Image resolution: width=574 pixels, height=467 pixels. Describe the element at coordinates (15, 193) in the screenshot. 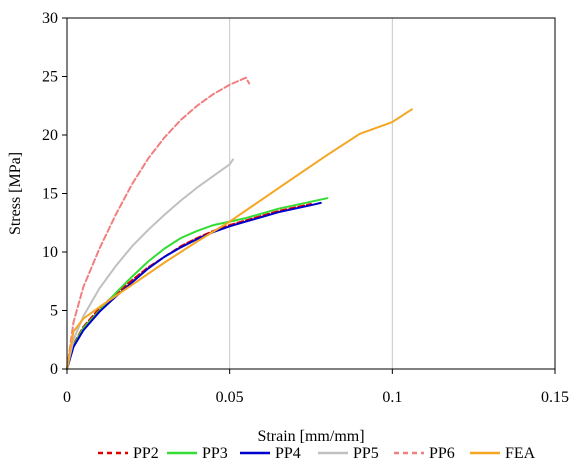

I see `y-axis-title: Stress [MPa]` at that location.